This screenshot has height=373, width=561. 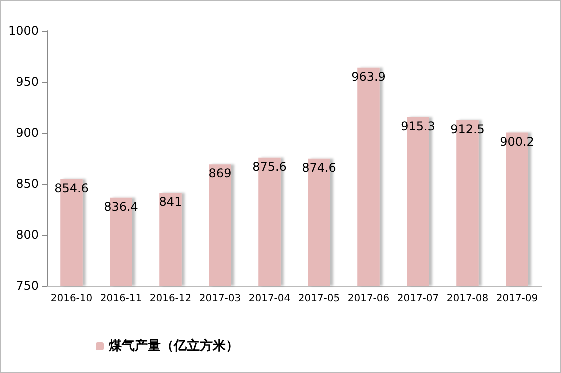 I want to click on x-tick-label: 2017-07, so click(x=418, y=299).